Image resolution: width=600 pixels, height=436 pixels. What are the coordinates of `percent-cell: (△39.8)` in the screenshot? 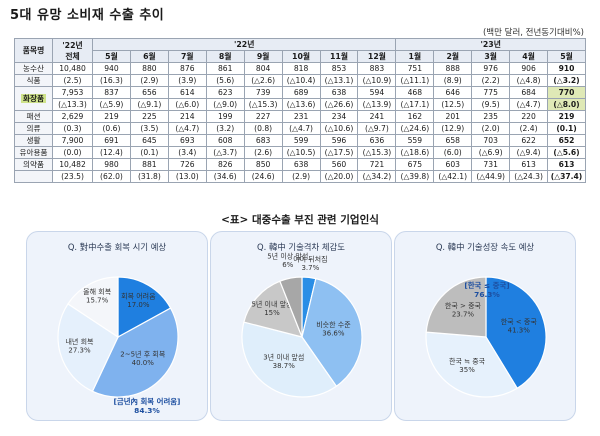 It's located at (415, 176).